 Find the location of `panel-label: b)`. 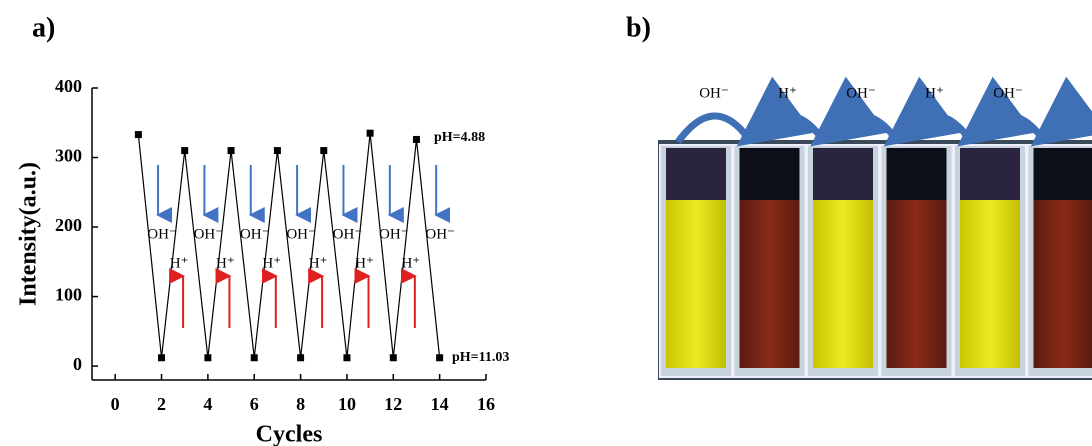

panel-label: b) is located at coordinates (638, 27).